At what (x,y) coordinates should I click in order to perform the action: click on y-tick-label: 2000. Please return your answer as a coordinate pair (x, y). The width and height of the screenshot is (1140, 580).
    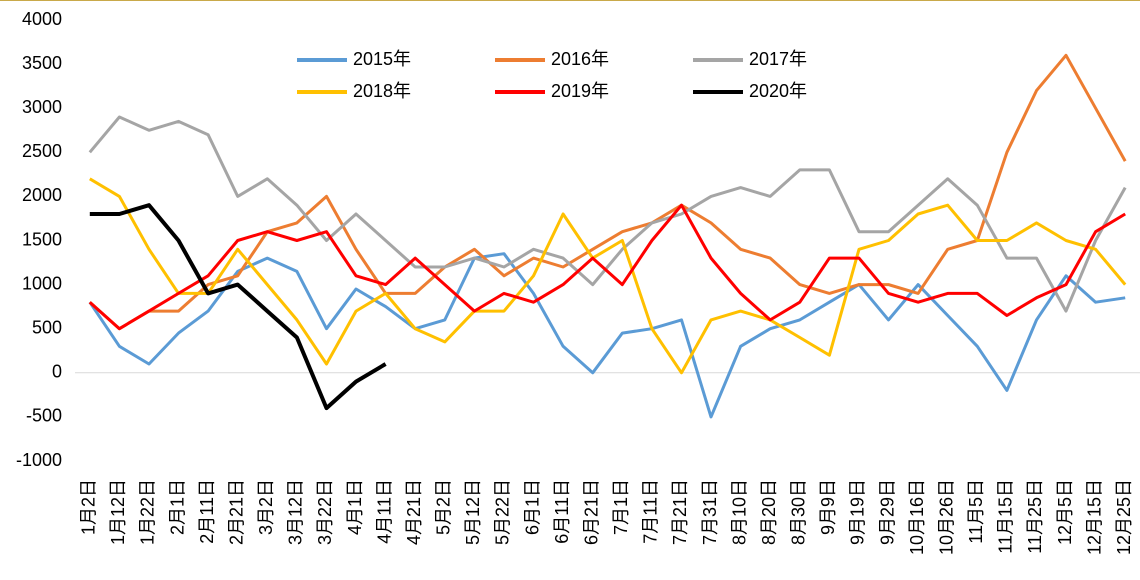
    Looking at the image, I should click on (42, 195).